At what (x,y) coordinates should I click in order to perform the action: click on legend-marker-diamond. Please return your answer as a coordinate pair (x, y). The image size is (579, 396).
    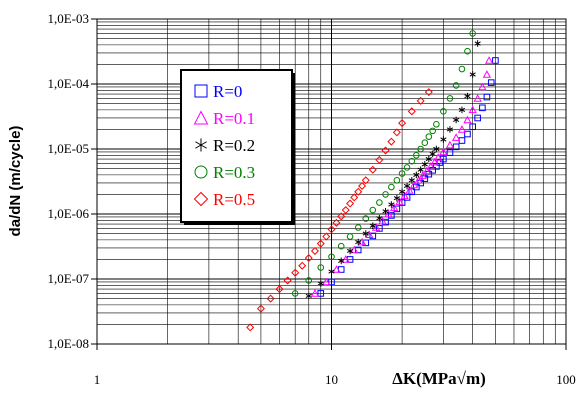
    Looking at the image, I should click on (201, 199).